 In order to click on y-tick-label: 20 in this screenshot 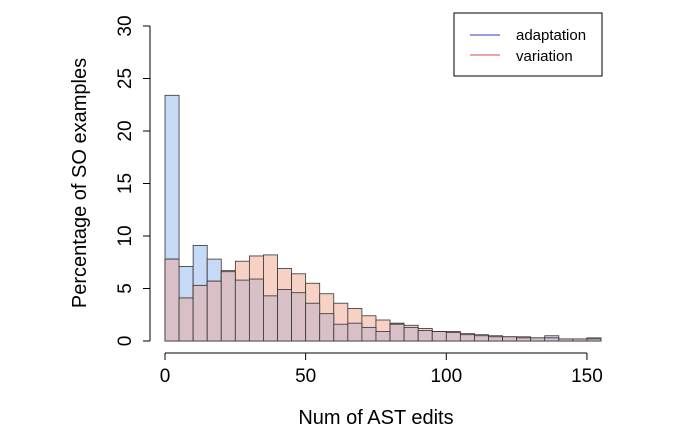, I will do `click(125, 130)`.